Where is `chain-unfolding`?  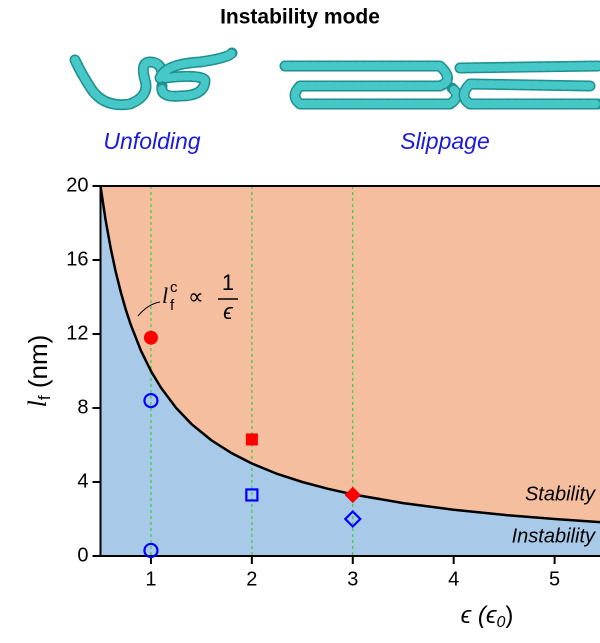
chain-unfolding is located at coordinates (153, 79).